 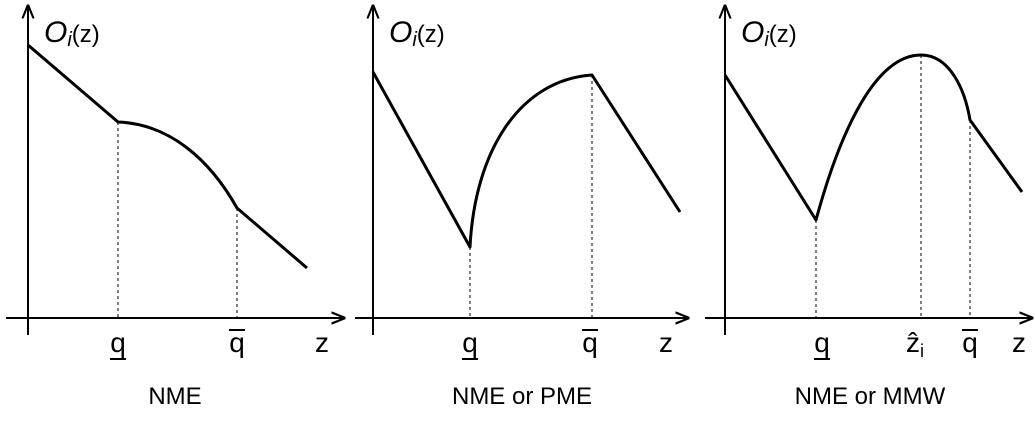 I want to click on caption: NME or MMW, so click(x=870, y=396).